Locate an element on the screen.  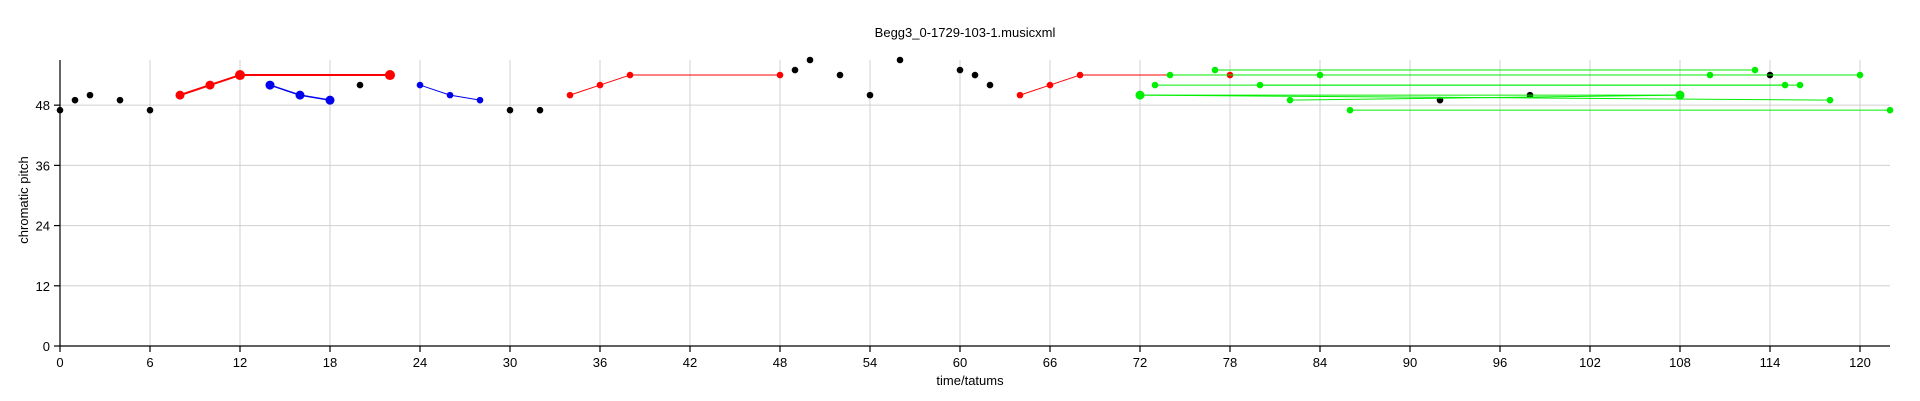
x-tick-label: 6 is located at coordinates (149, 362).